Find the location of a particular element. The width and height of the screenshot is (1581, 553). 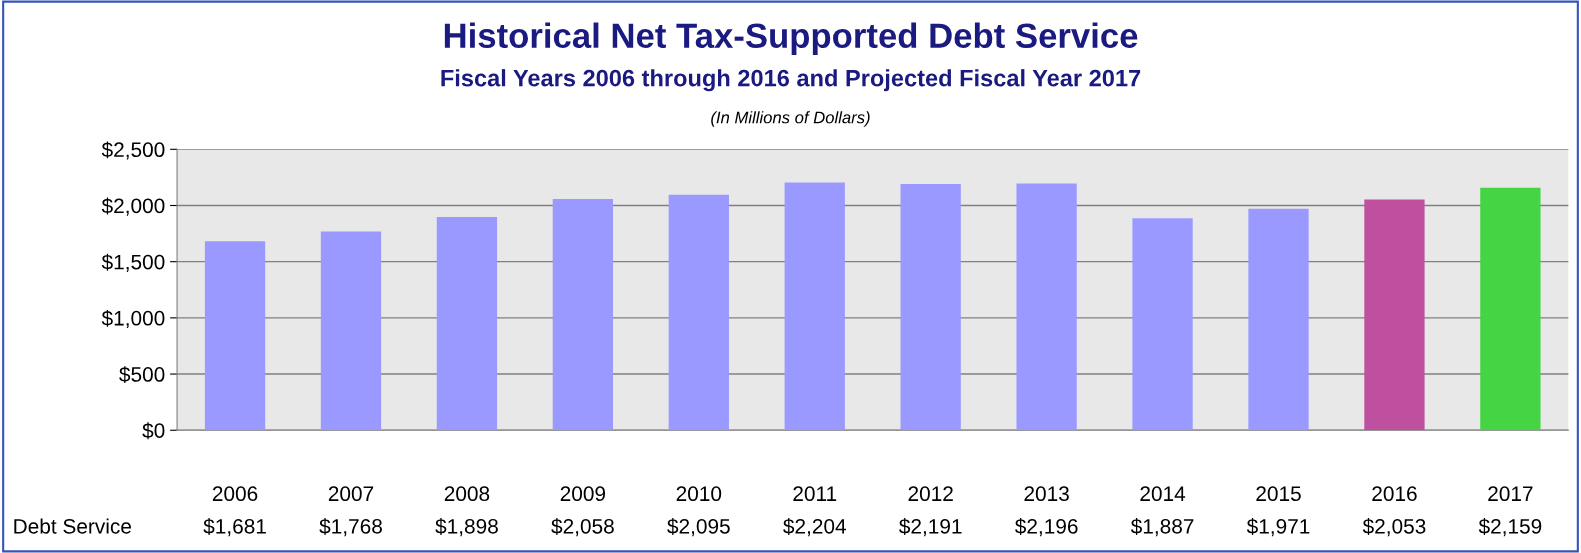

data-label: $1,887 is located at coordinates (1162, 527).